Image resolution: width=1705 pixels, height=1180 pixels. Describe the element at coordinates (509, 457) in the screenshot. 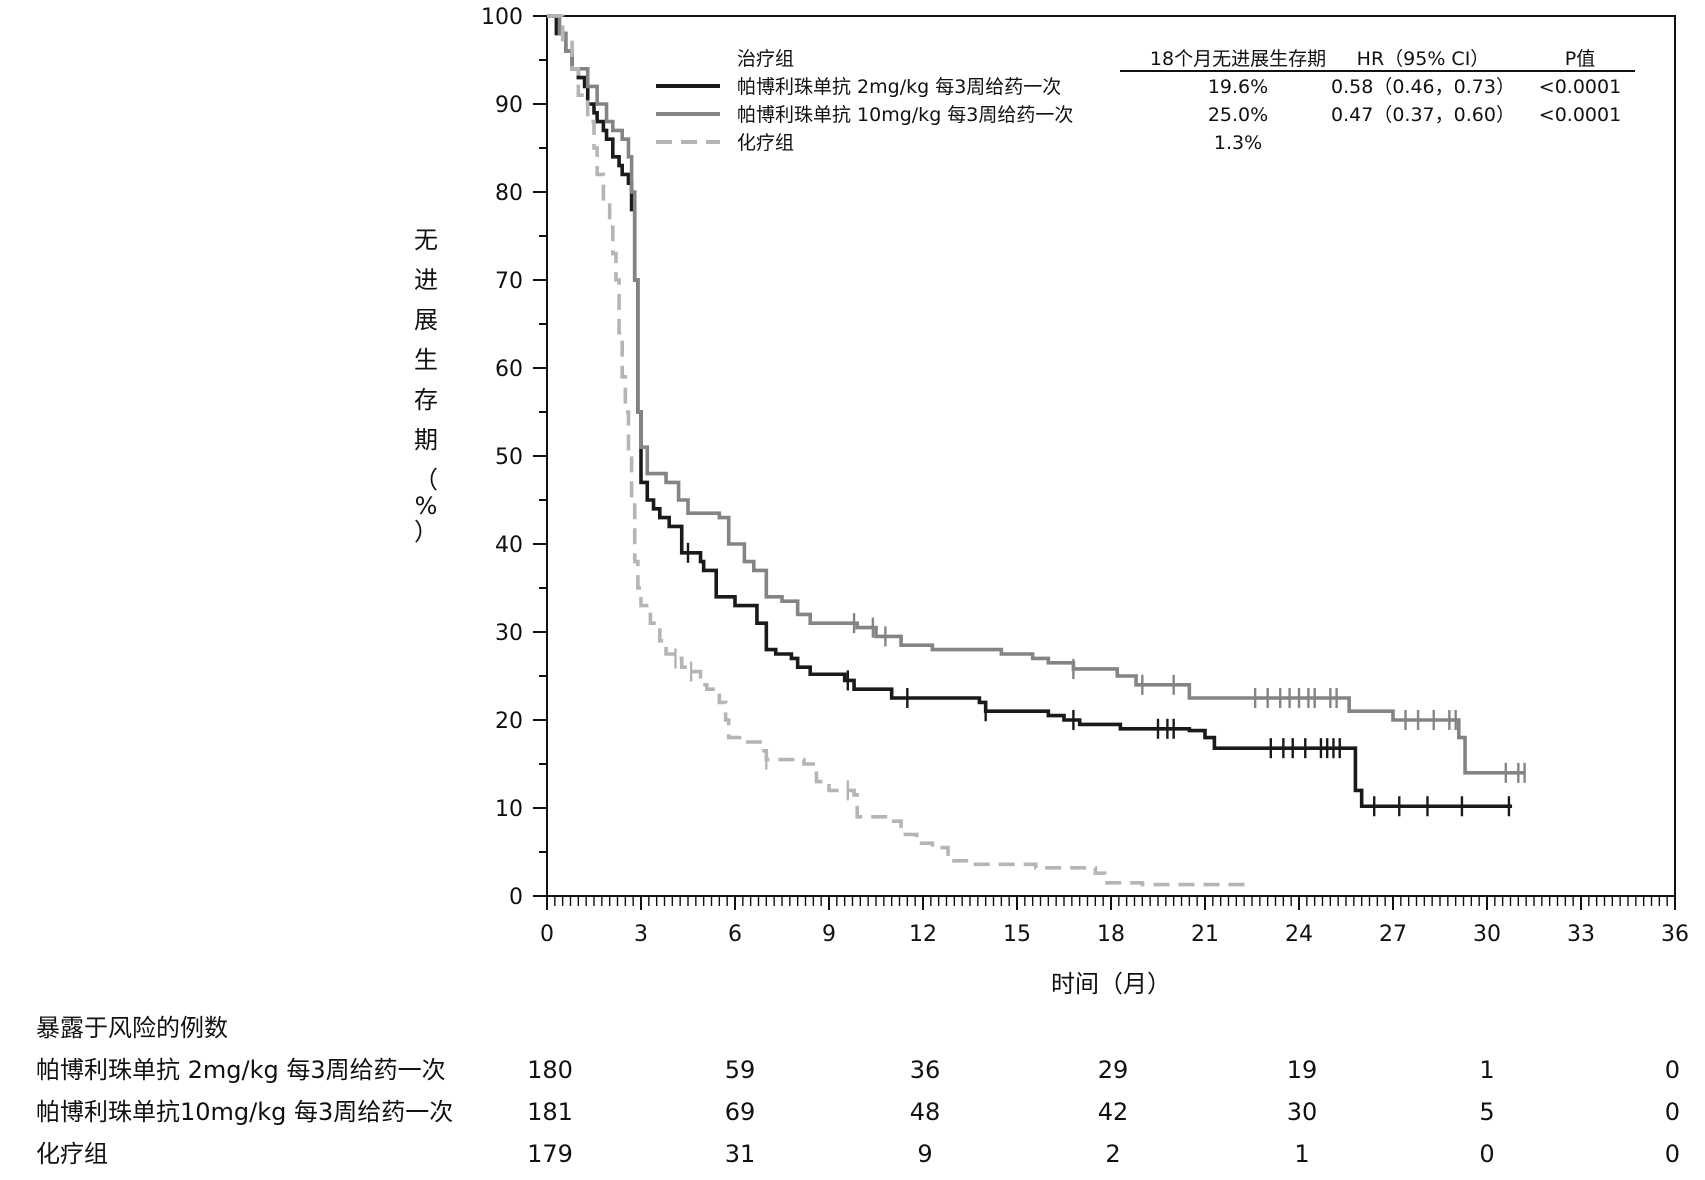

I see `y-tick-label: 50` at that location.